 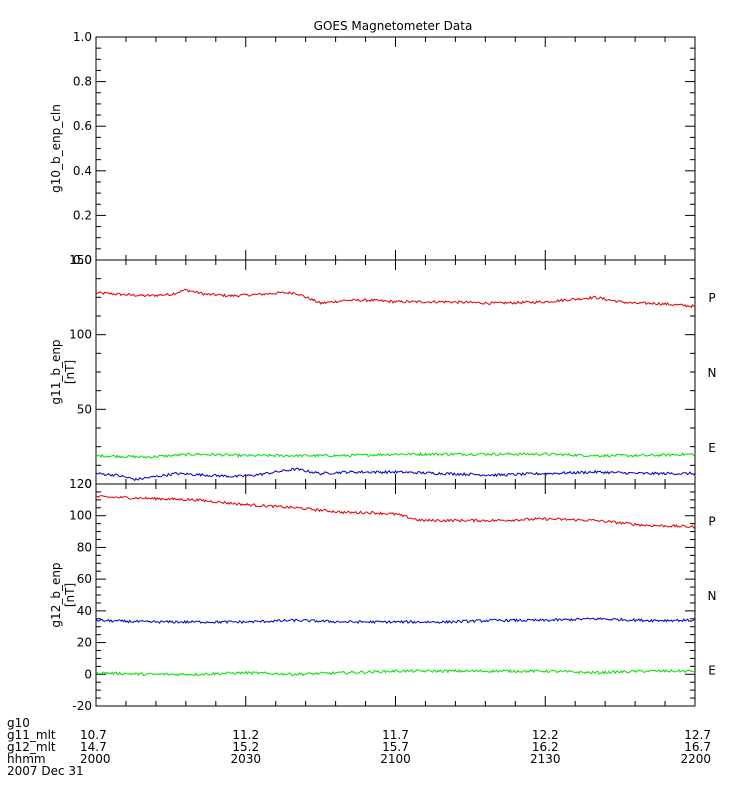 What do you see at coordinates (245, 747) in the screenshot?
I see `x-tick-label: 15.2` at bounding box center [245, 747].